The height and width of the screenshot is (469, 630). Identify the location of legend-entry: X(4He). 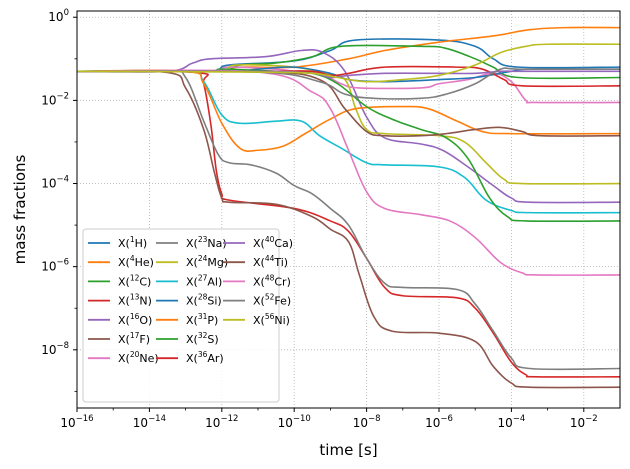
(136, 261).